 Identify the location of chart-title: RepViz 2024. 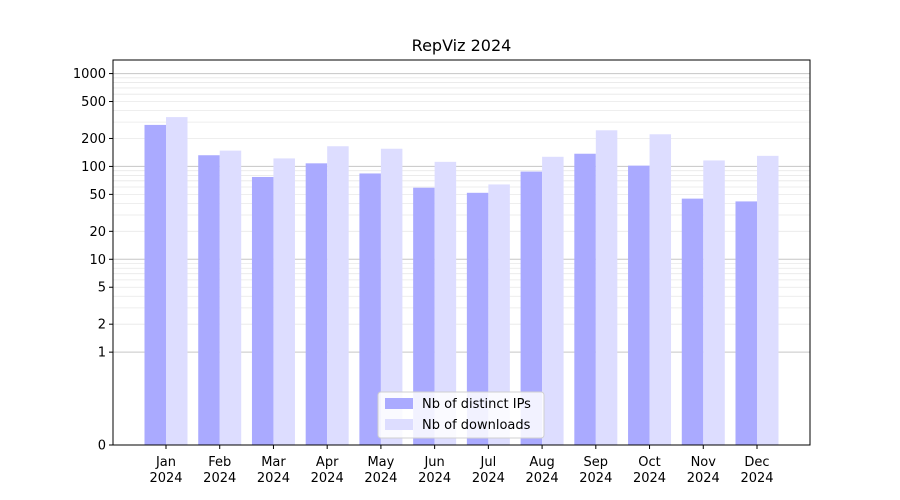
(462, 45).